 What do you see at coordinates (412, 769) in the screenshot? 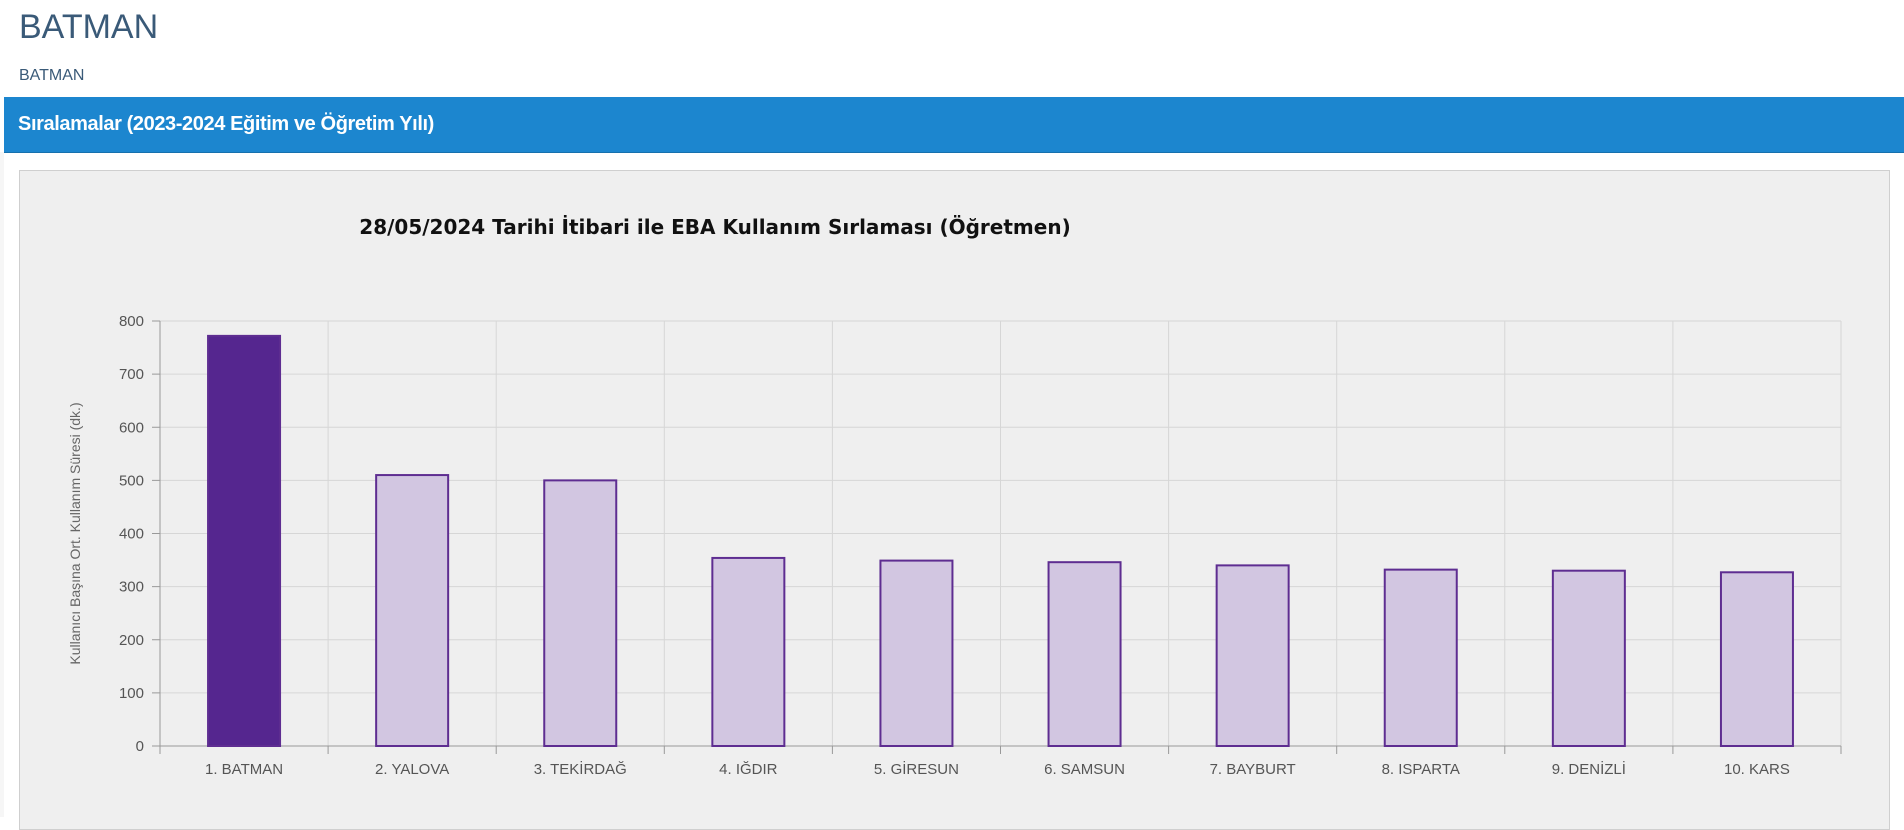
I see `x-tick-label: 2. YALOVA` at bounding box center [412, 769].